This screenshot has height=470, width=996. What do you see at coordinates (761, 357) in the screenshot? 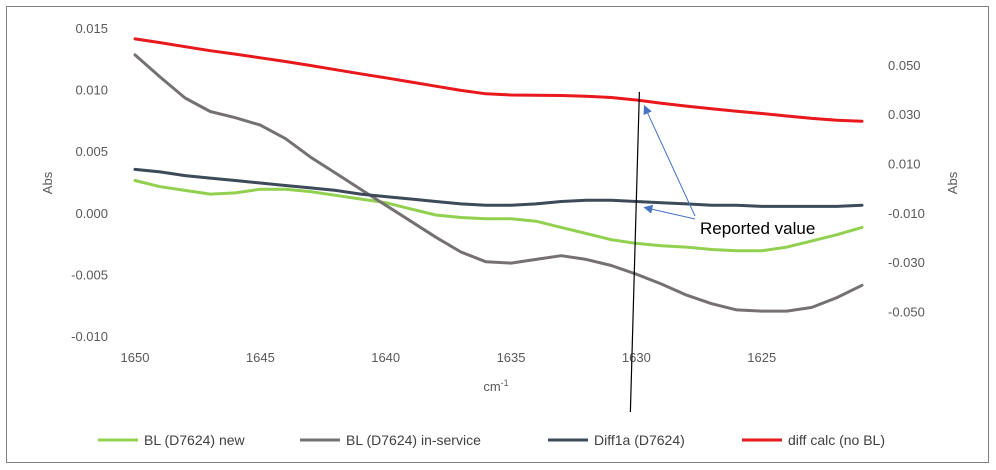
I see `x-tick-label-5: 1625` at bounding box center [761, 357].